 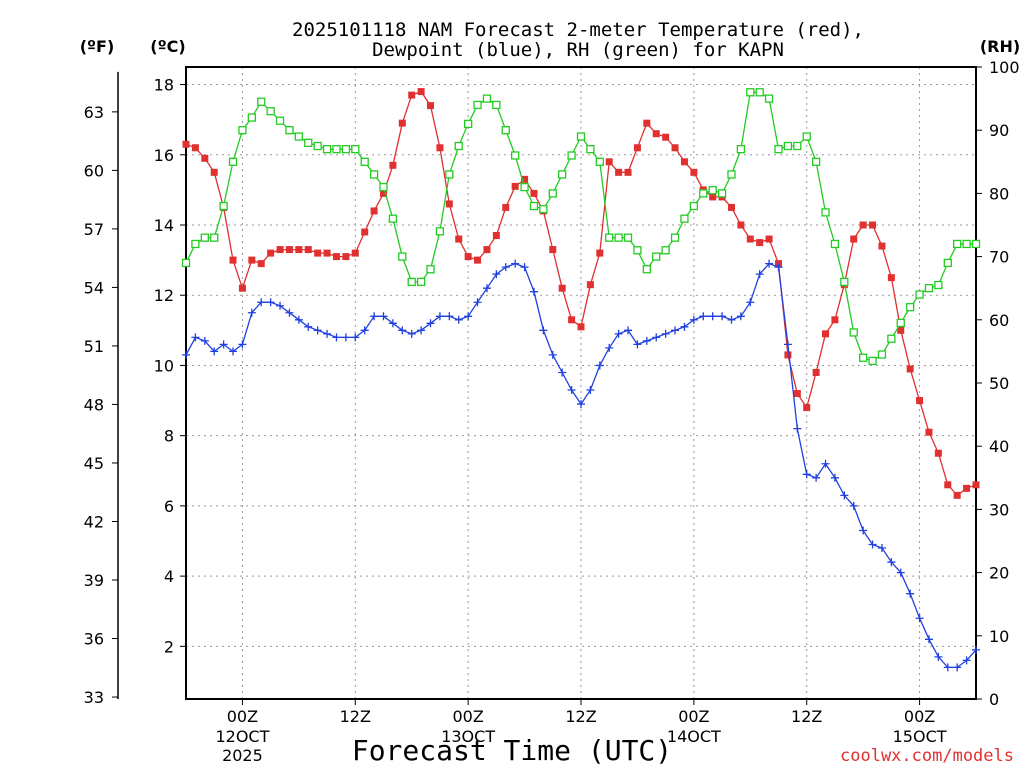 What do you see at coordinates (164, 85) in the screenshot?
I see `celsius-tick-label: 18` at bounding box center [164, 85].